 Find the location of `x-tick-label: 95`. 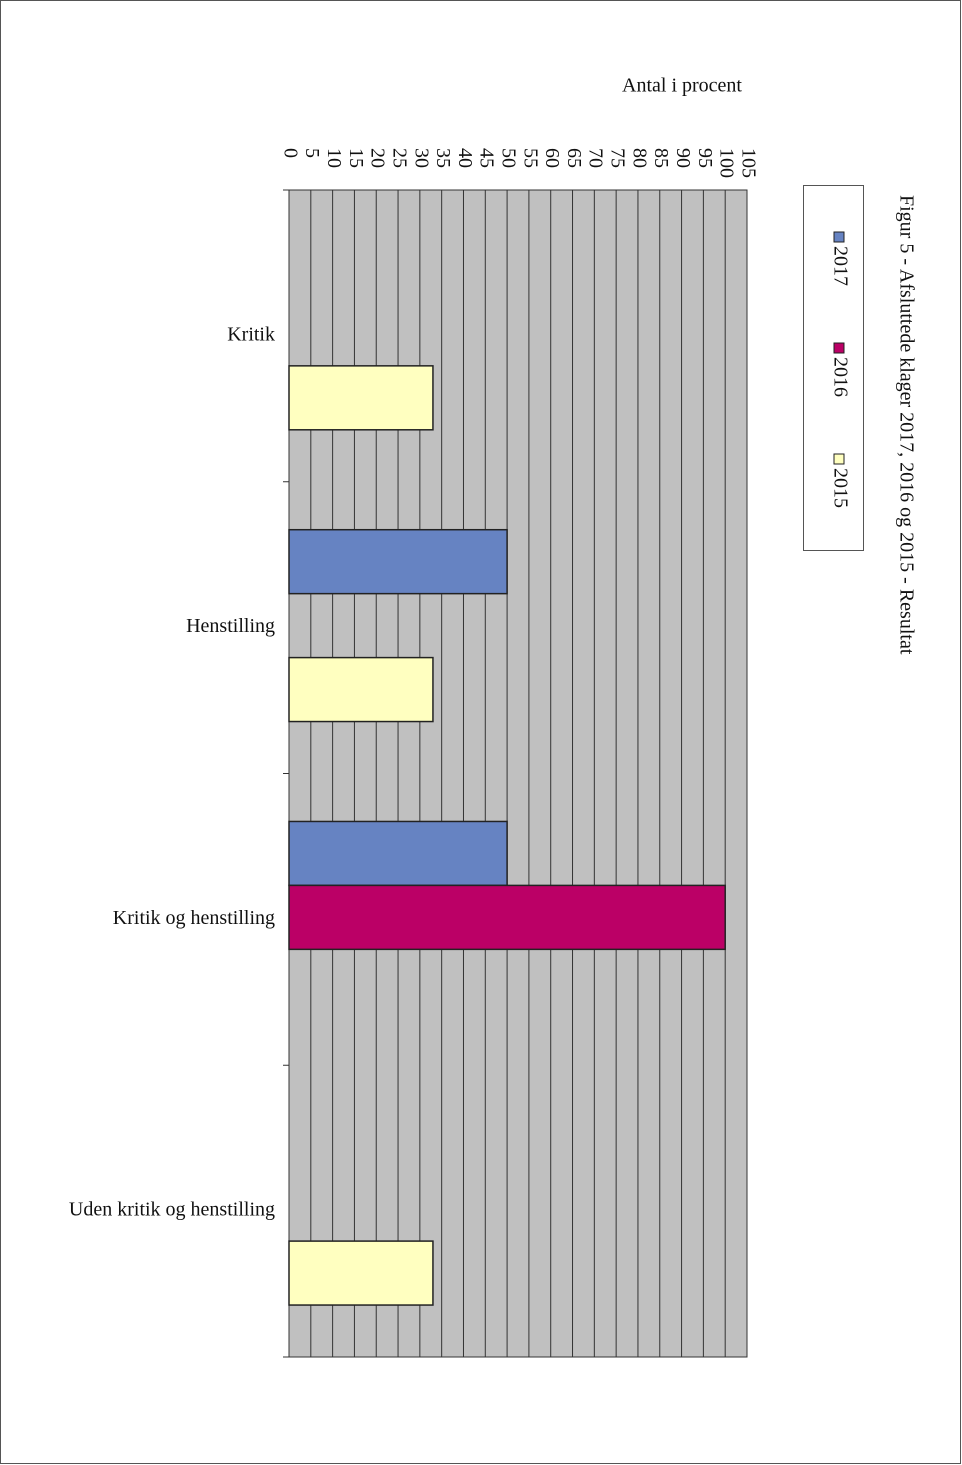

x-tick-label: 95 is located at coordinates (705, 158).